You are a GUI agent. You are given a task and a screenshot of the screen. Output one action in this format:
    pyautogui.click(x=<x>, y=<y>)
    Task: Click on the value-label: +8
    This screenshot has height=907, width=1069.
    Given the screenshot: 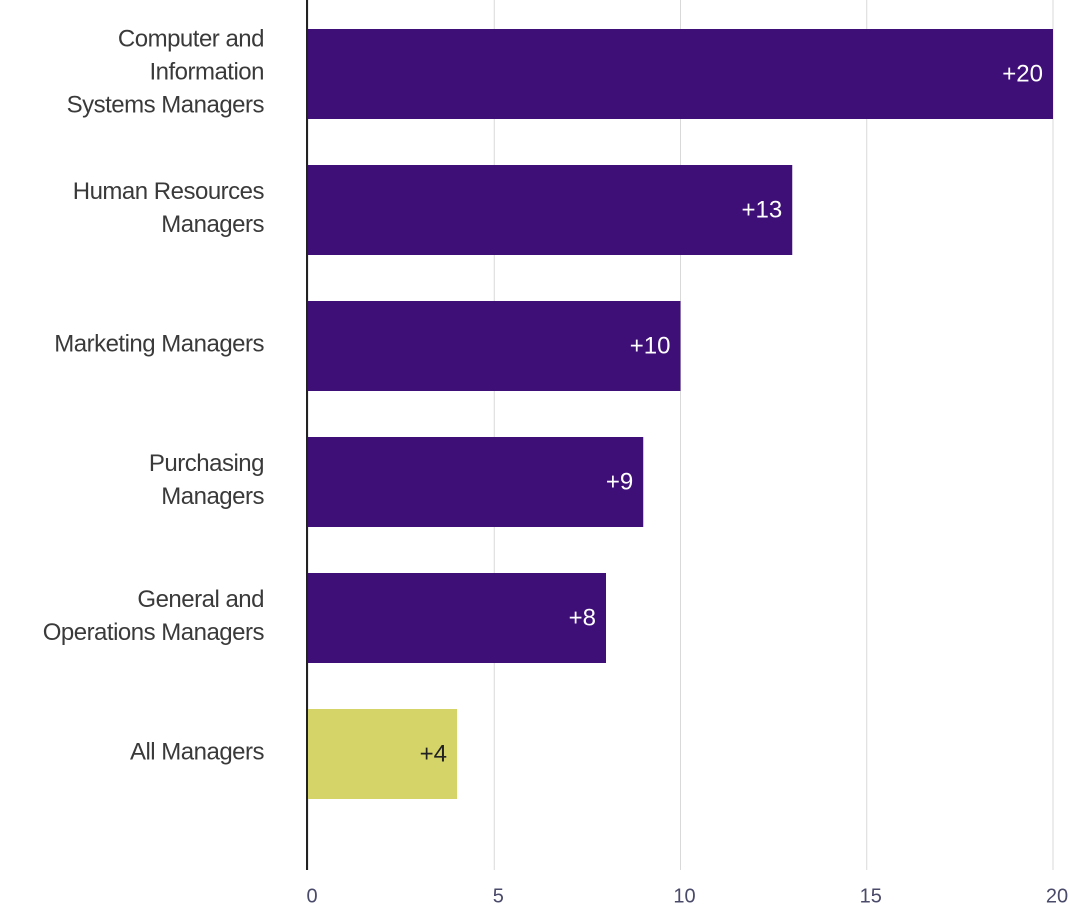 What is the action you would take?
    pyautogui.click(x=582, y=617)
    